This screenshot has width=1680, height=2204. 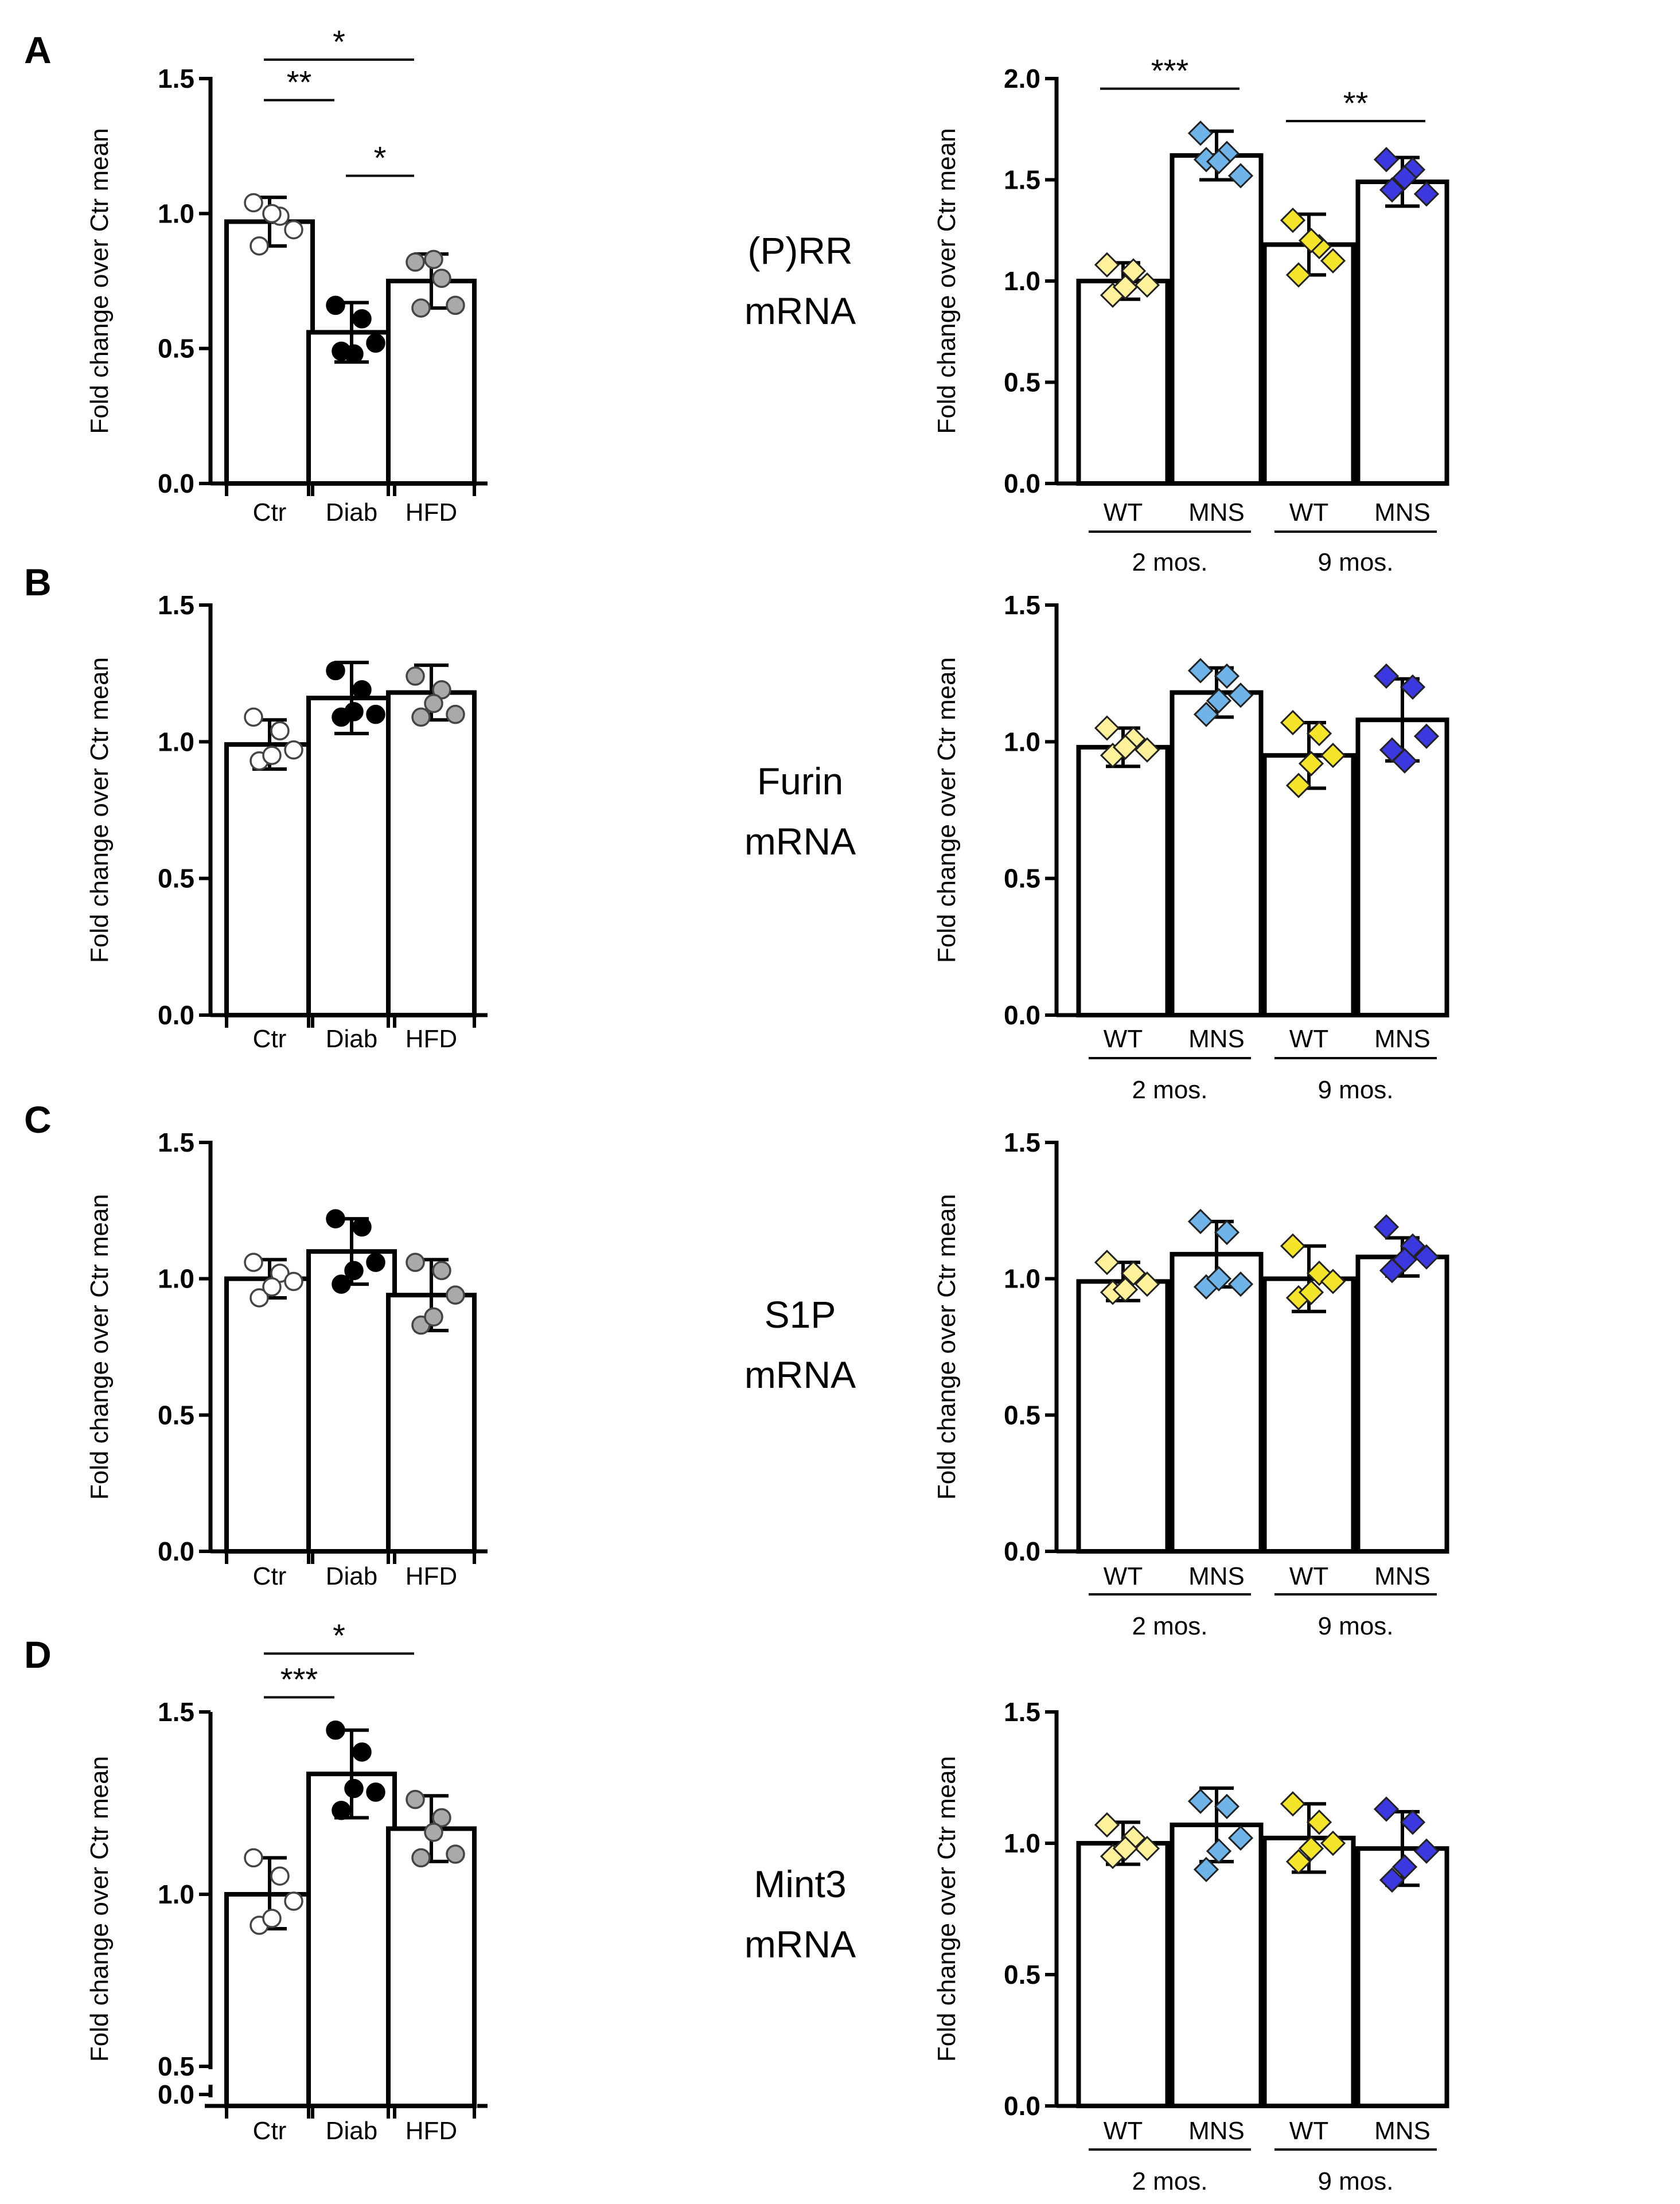 What do you see at coordinates (299, 1679) in the screenshot?
I see `significance-label: ***` at bounding box center [299, 1679].